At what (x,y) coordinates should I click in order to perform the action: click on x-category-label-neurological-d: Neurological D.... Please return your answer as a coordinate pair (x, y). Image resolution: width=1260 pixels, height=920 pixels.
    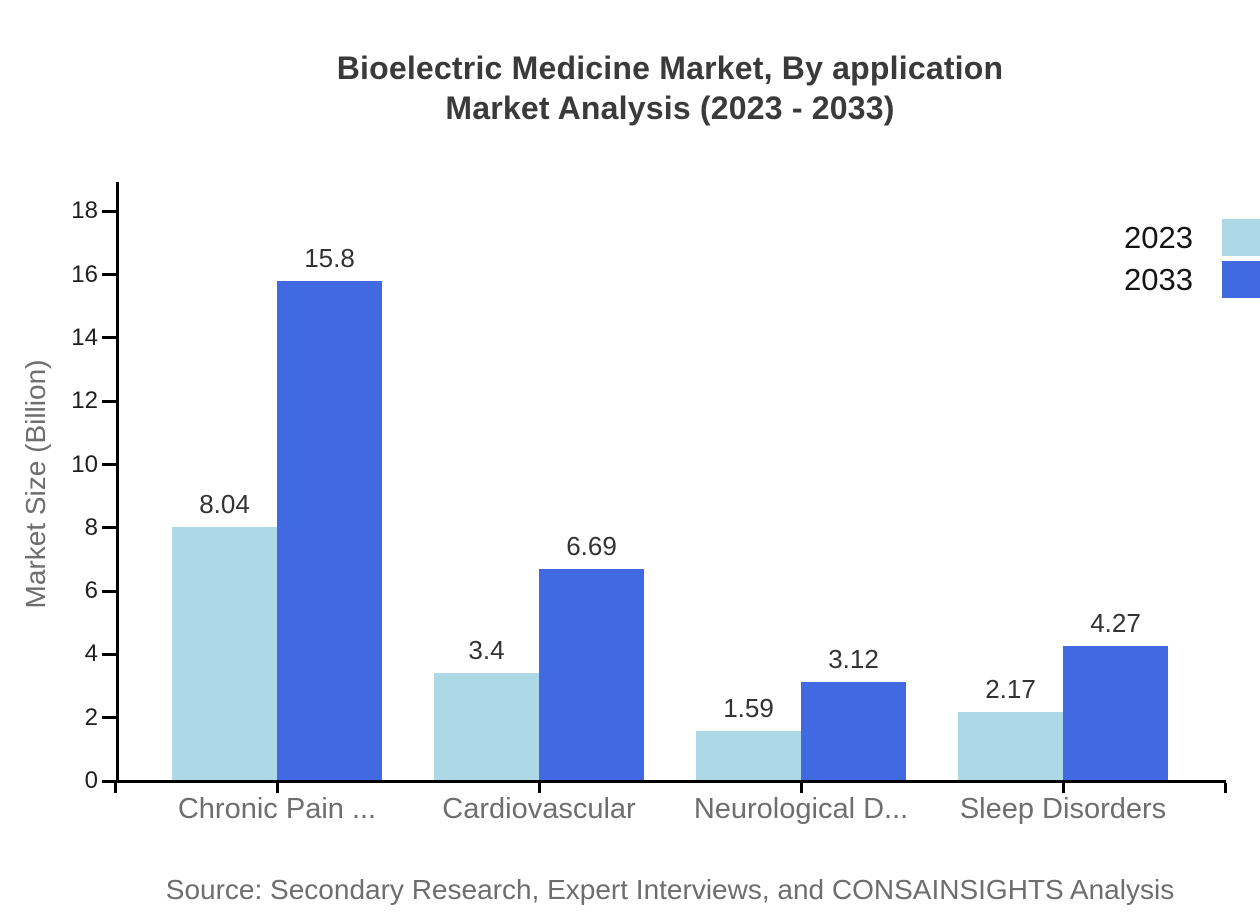
    Looking at the image, I should click on (801, 809).